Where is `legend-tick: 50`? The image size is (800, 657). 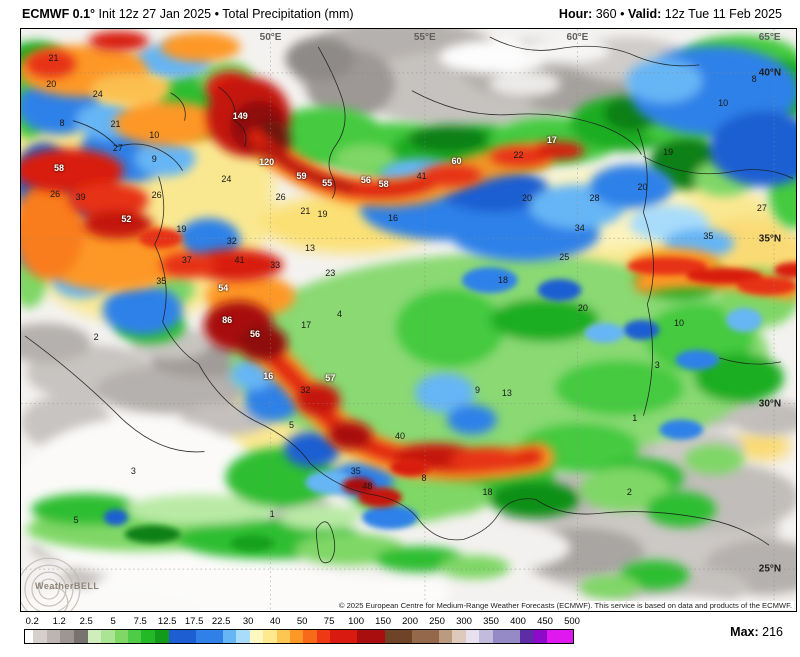
legend-tick: 50 is located at coordinates (302, 621).